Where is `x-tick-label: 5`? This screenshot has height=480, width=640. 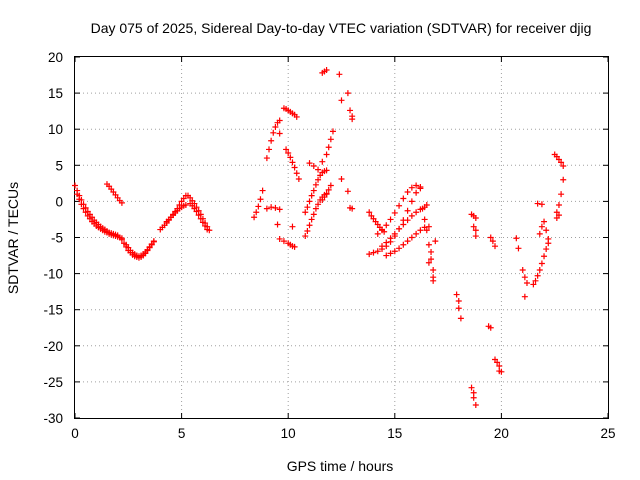 x-tick-label: 5 is located at coordinates (182, 433).